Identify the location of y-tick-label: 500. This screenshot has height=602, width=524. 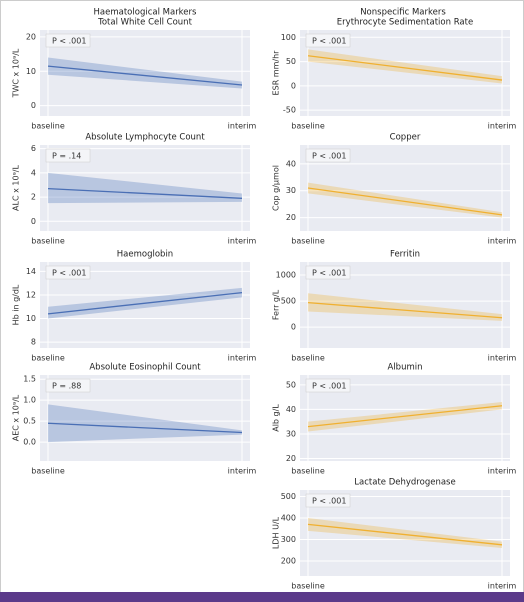
(288, 496).